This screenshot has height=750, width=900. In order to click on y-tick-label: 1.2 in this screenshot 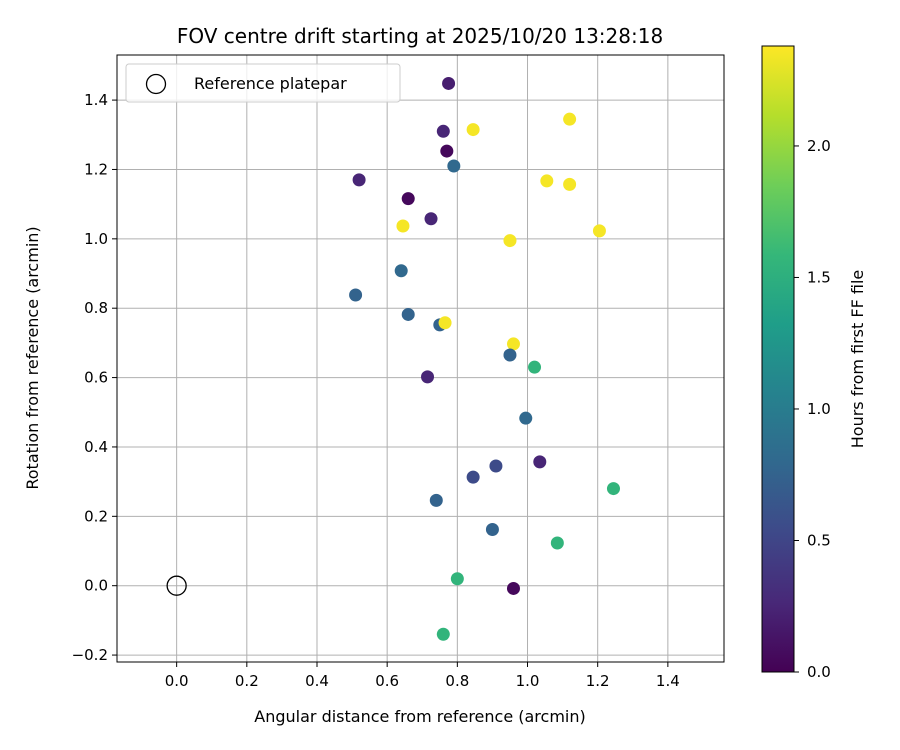, I will do `click(96, 169)`.